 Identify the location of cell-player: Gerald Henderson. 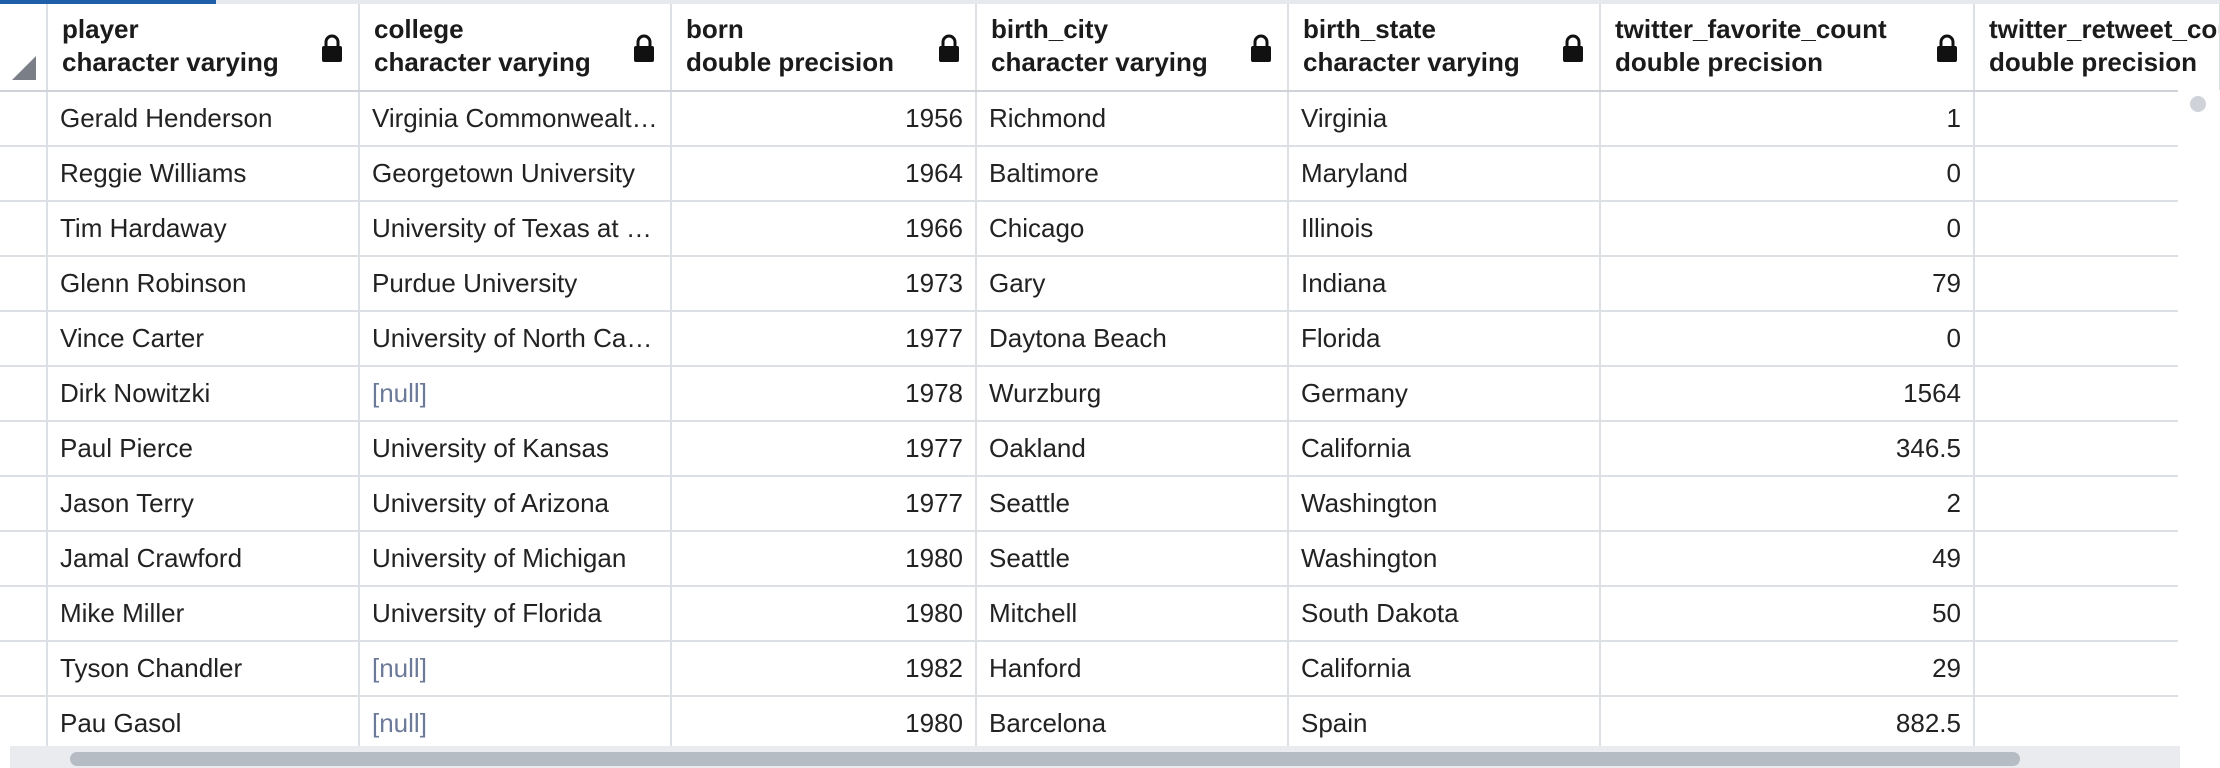
(203, 119).